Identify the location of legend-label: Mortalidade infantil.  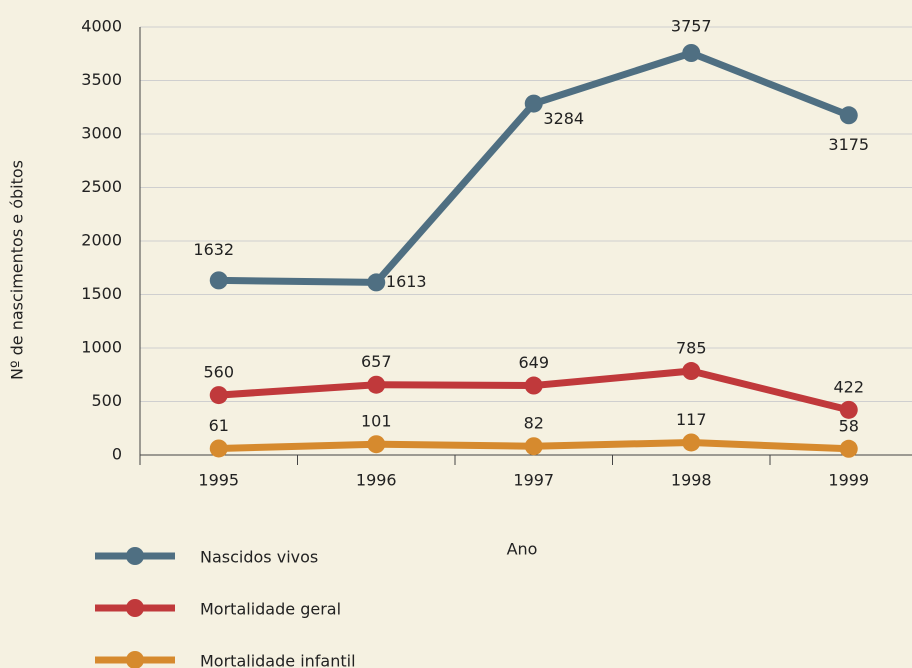
(278, 660).